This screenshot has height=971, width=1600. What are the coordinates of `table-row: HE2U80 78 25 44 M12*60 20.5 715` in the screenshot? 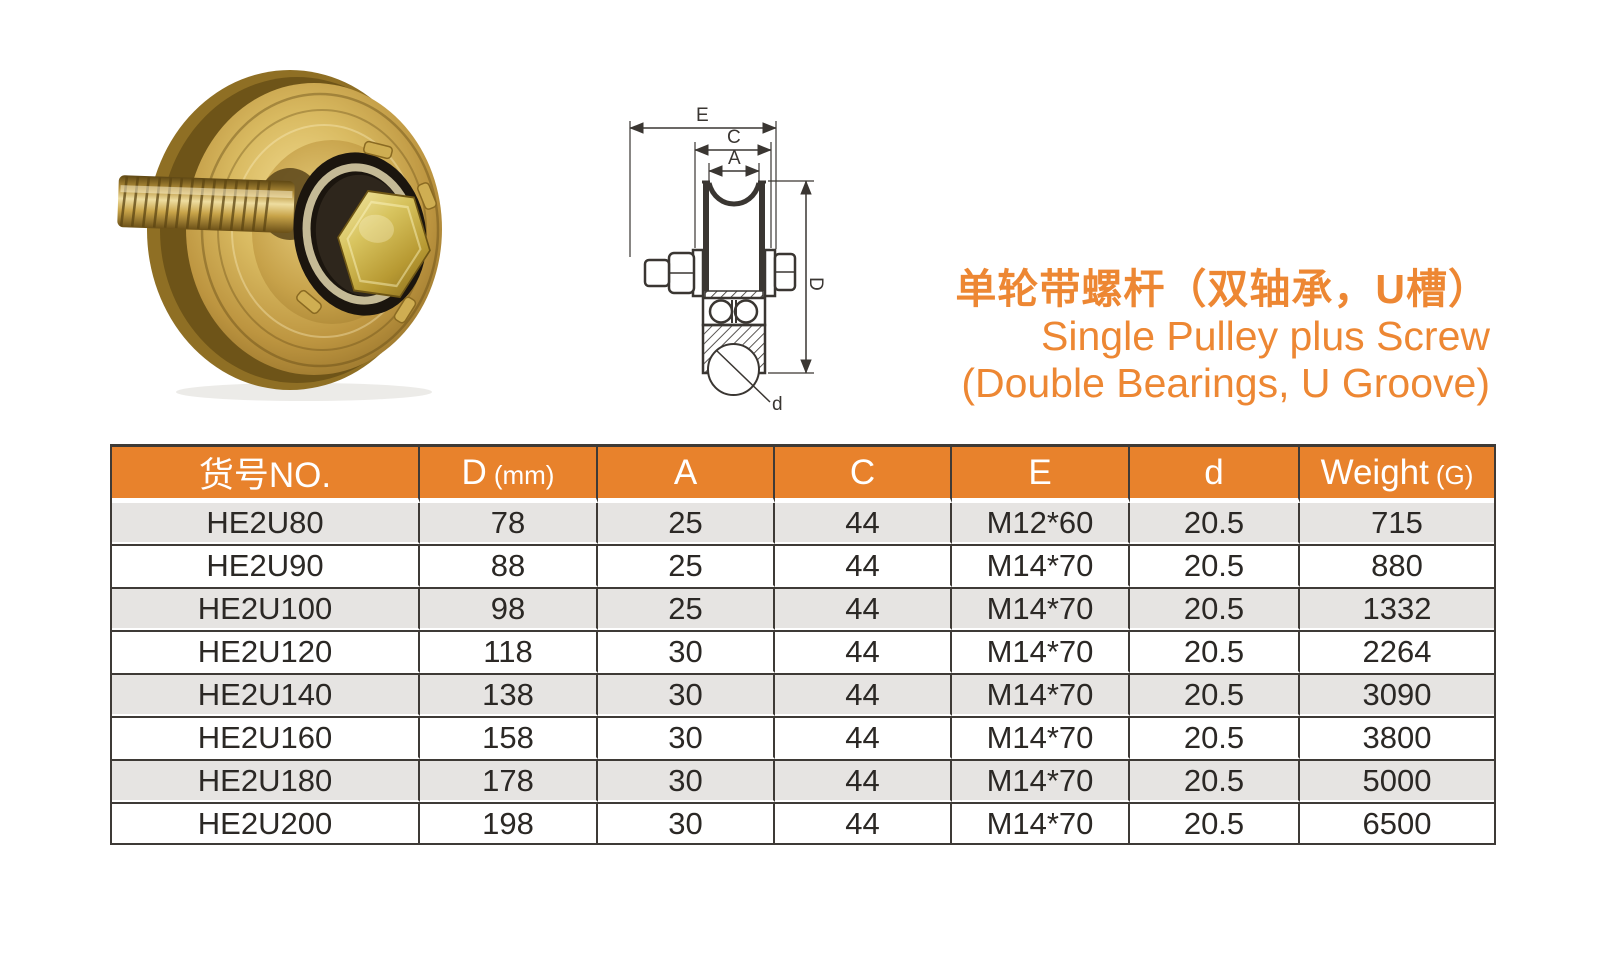 It's located at (803, 523).